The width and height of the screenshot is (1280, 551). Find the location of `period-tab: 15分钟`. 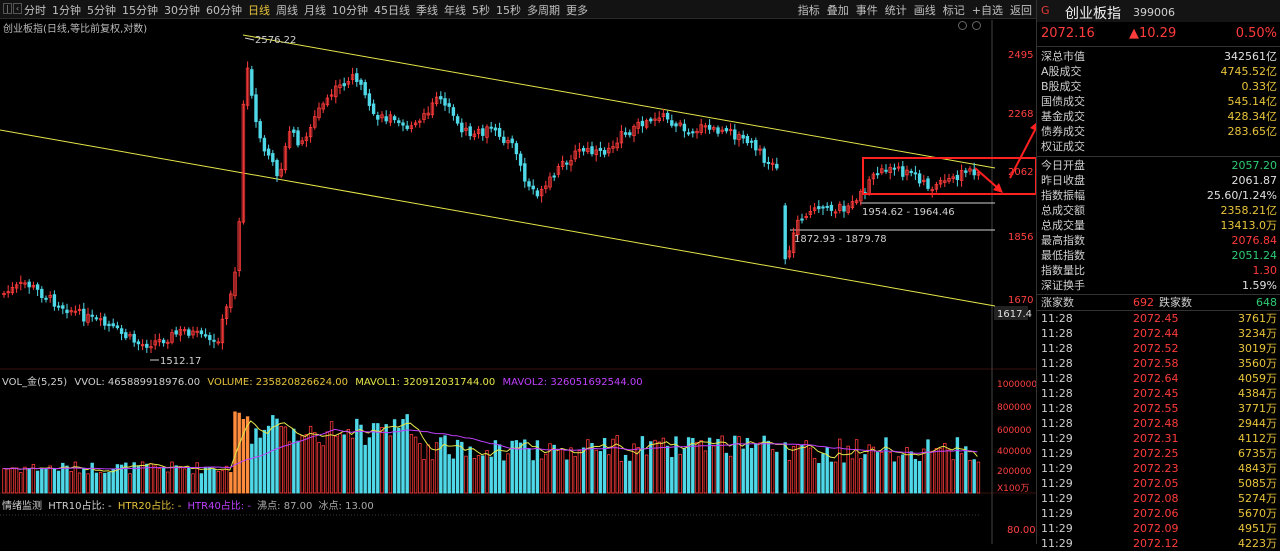

period-tab: 15分钟 is located at coordinates (140, 10).